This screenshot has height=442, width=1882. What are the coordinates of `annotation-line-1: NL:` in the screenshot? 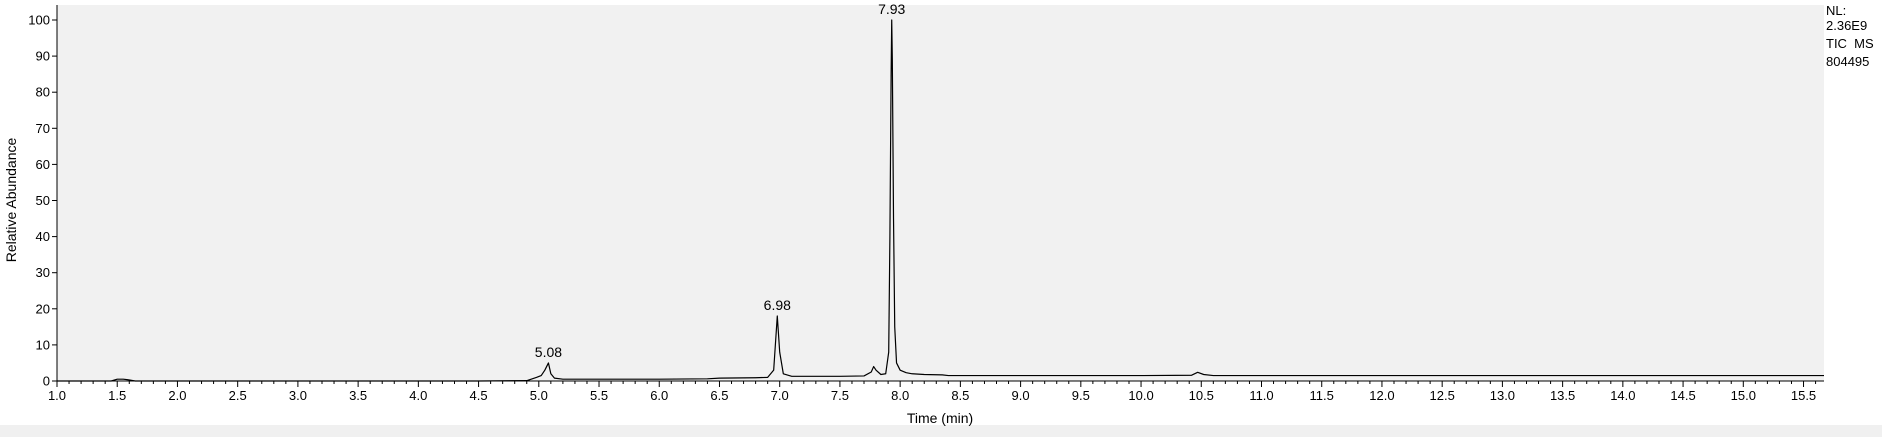 It's located at (1836, 10).